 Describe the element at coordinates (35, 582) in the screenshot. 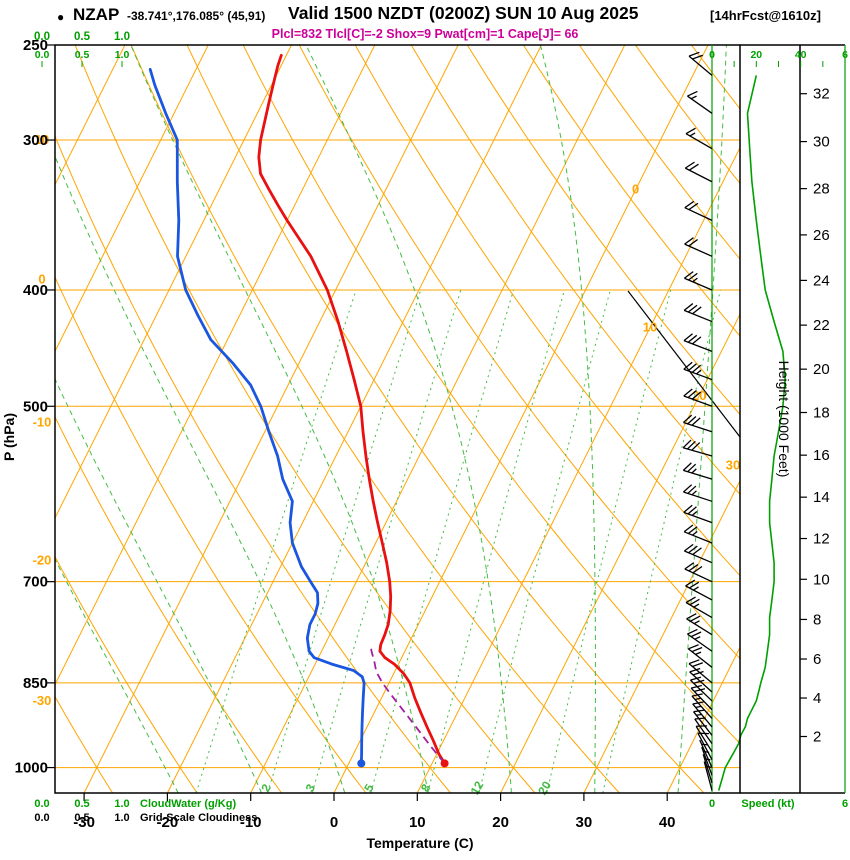

I see `pressure-tick-label: 700` at that location.